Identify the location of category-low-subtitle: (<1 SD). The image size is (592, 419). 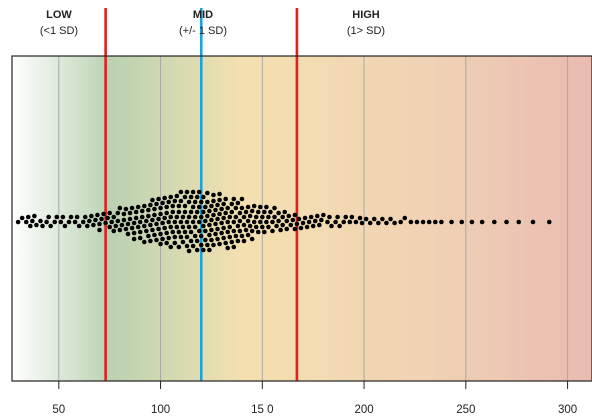
(59, 31).